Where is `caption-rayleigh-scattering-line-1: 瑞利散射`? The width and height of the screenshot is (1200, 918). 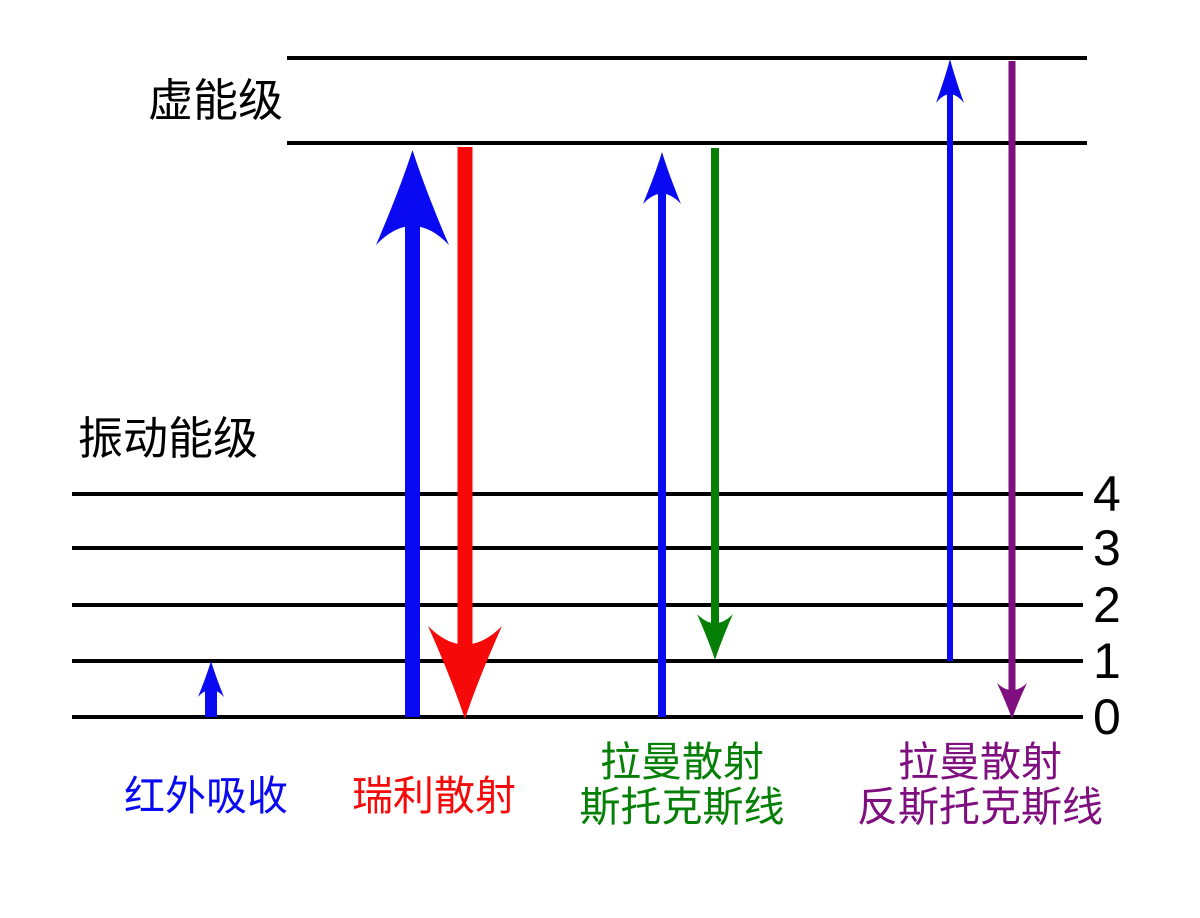
caption-rayleigh-scattering-line-1: 瑞利散射 is located at coordinates (434, 796).